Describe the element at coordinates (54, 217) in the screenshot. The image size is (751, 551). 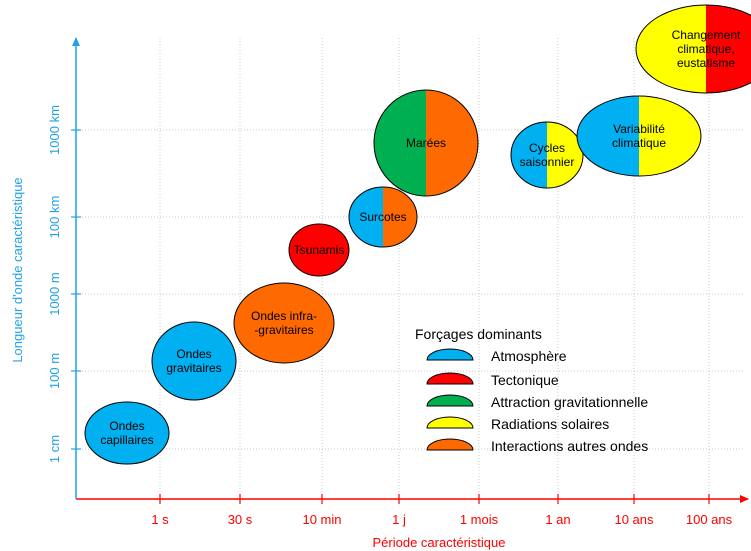
I see `y-tick-label: 100 km` at that location.